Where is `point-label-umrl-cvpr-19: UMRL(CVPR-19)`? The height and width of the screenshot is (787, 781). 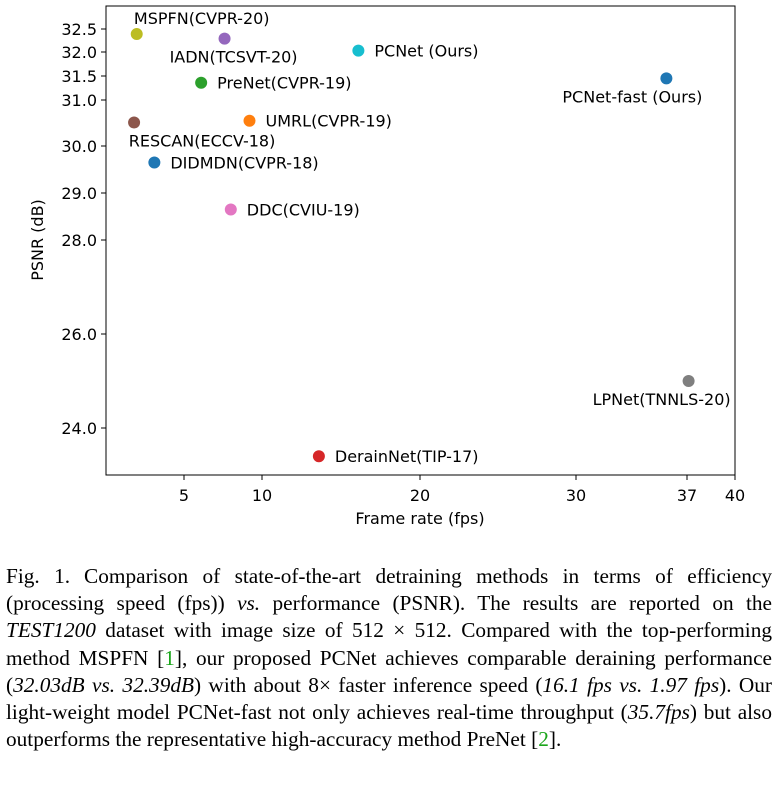 point-label-umrl-cvpr-19: UMRL(CVPR-19) is located at coordinates (329, 121).